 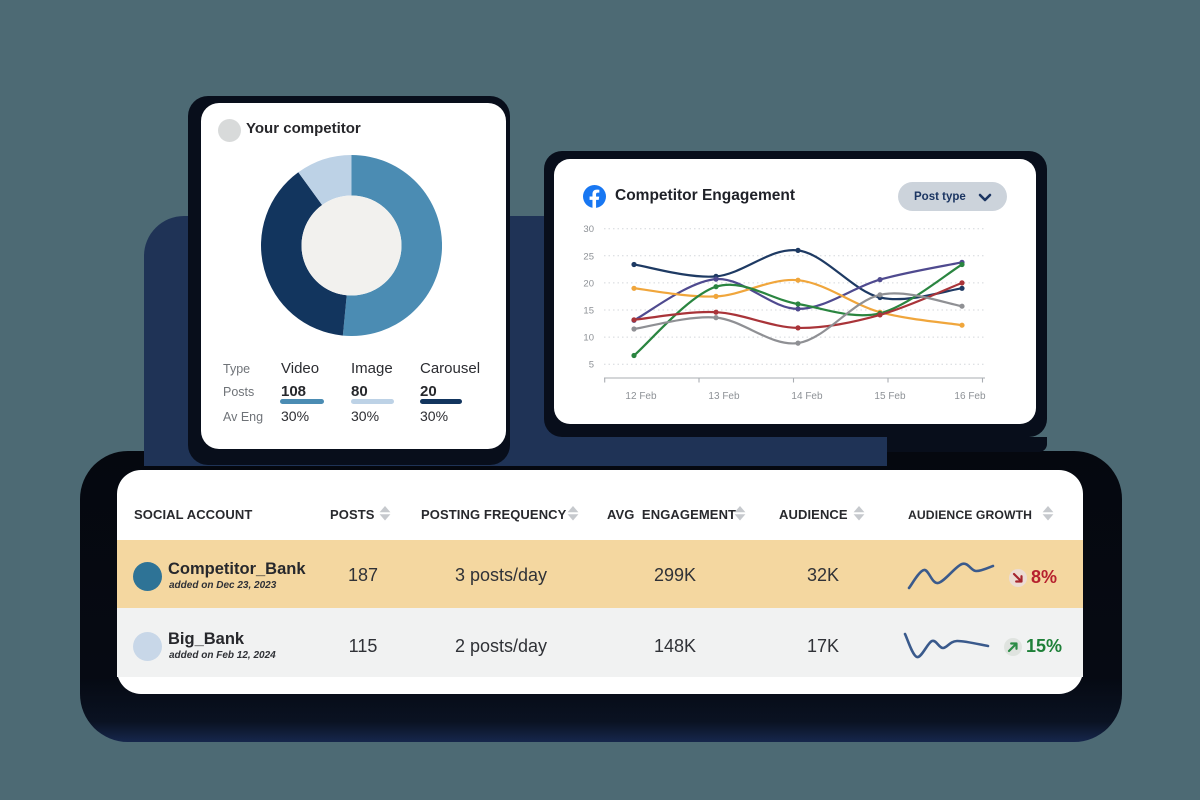 What do you see at coordinates (724, 396) in the screenshot?
I see `svg-text: 13 Feb` at bounding box center [724, 396].